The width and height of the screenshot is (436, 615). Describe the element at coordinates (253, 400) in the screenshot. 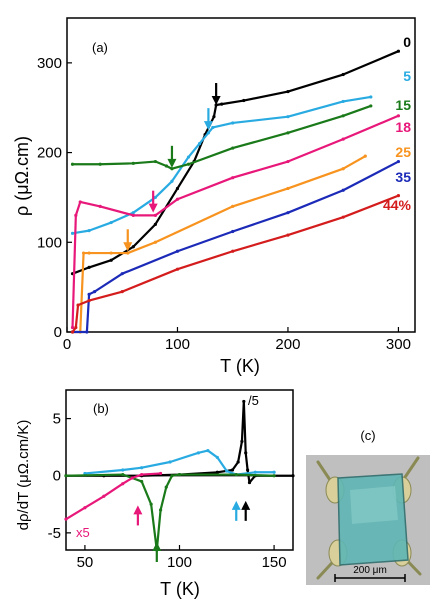

I see `annotation-div5: /5` at that location.